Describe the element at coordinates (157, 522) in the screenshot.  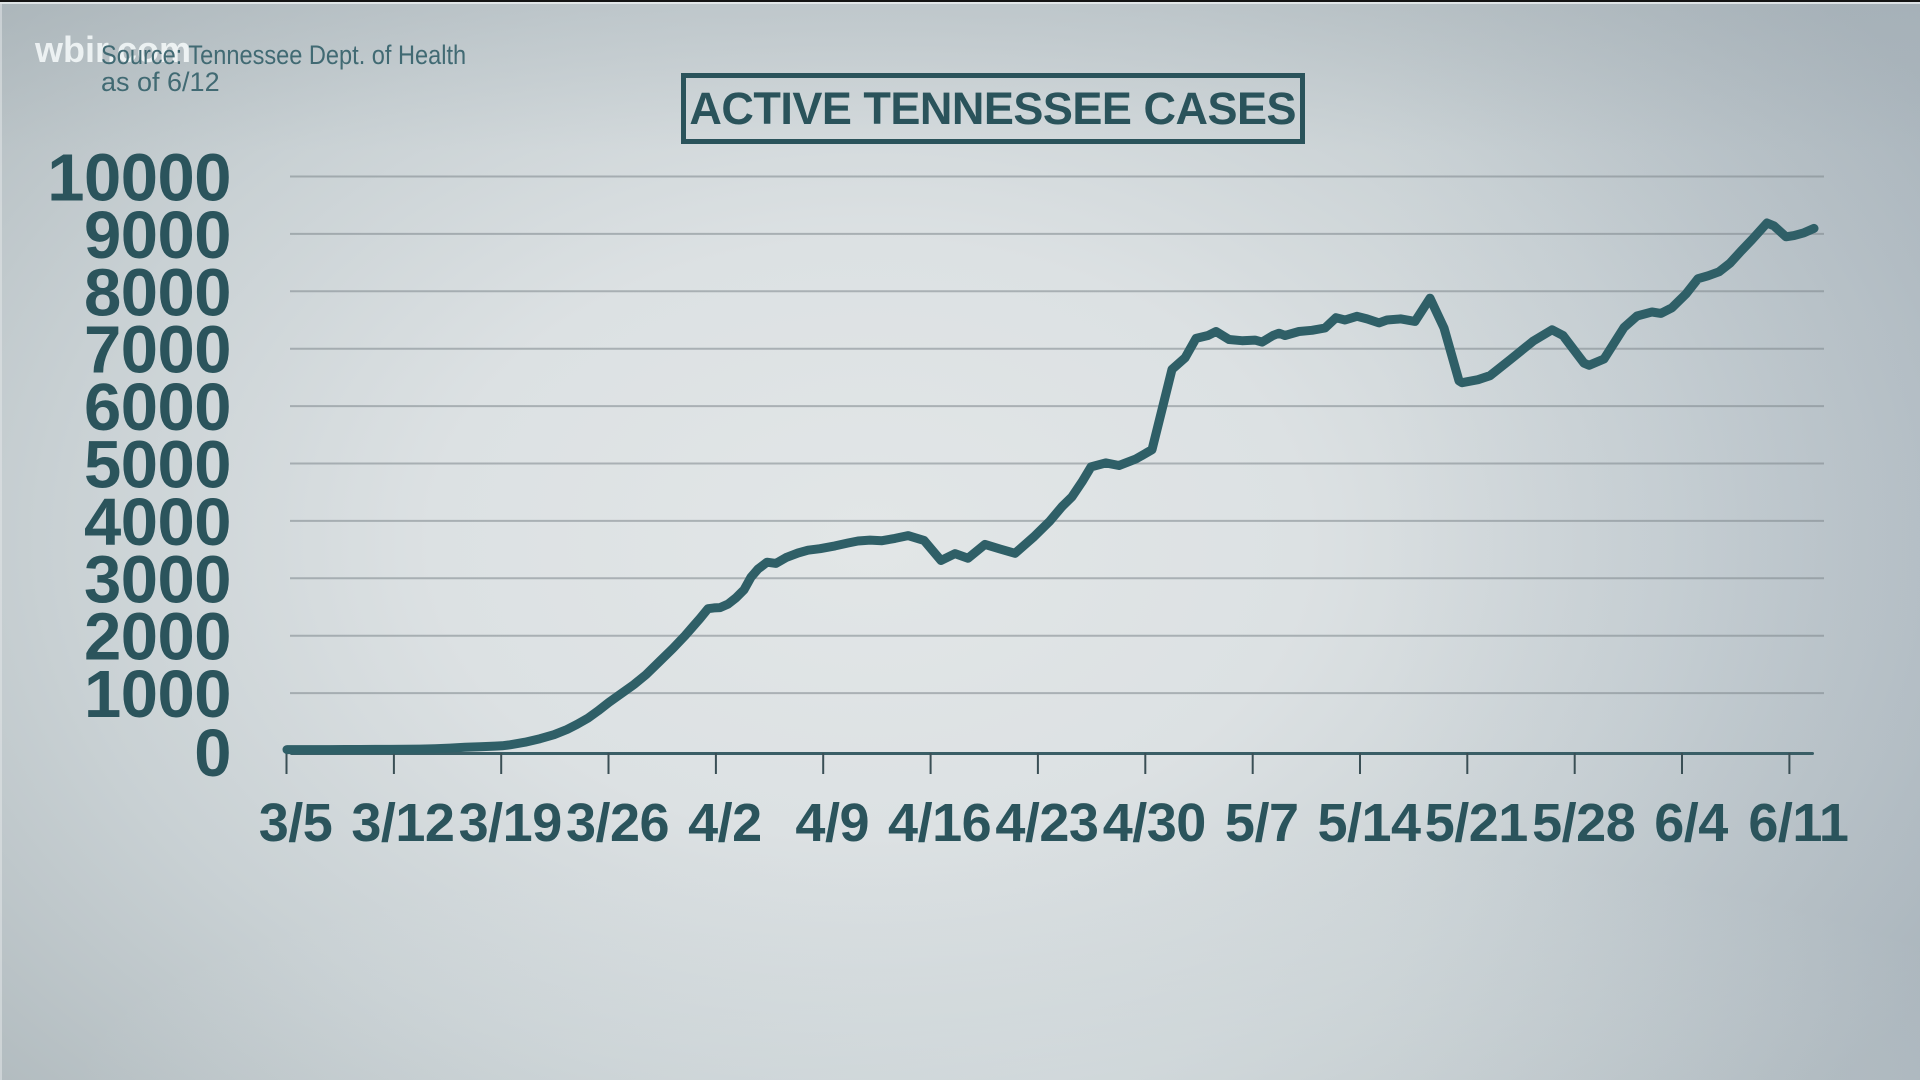
I see `svg-text: 4000` at that location.